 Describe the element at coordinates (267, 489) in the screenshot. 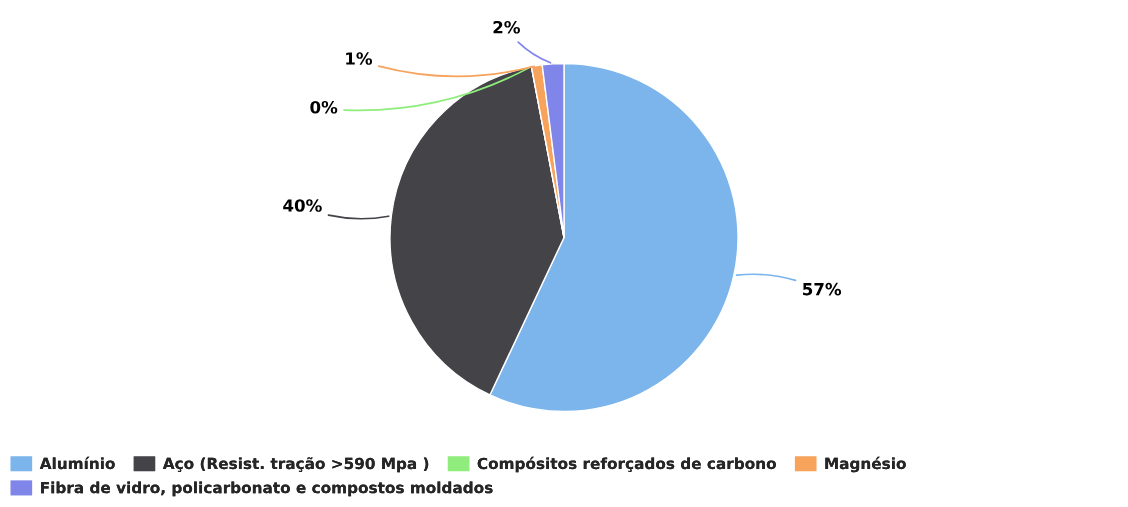

I see `legend-label: Fibra de vidro, policarbonato e compostos moldados` at that location.